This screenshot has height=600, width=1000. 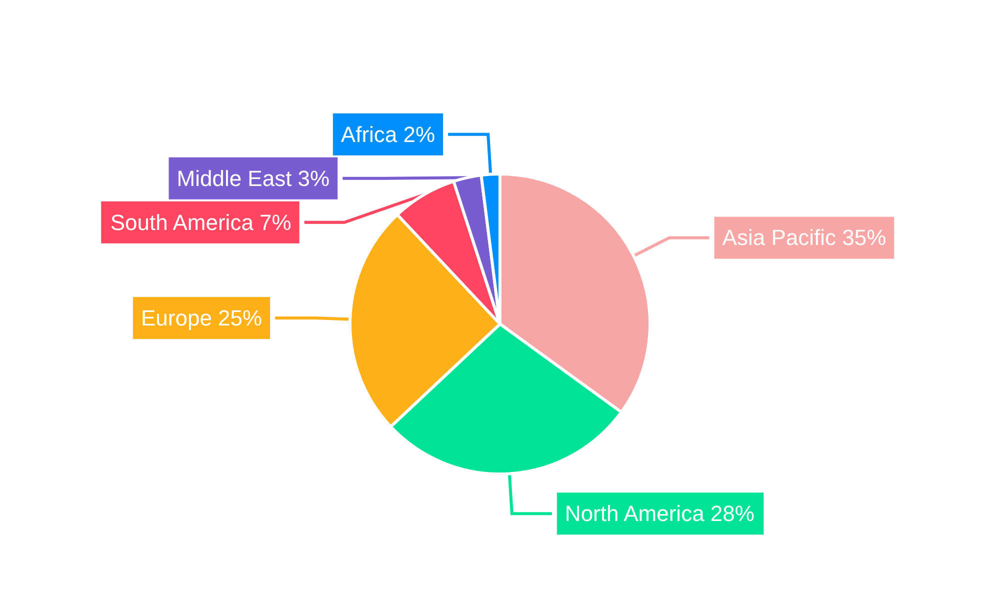 I want to click on slice-label: Middle East 3%, so click(x=253, y=178).